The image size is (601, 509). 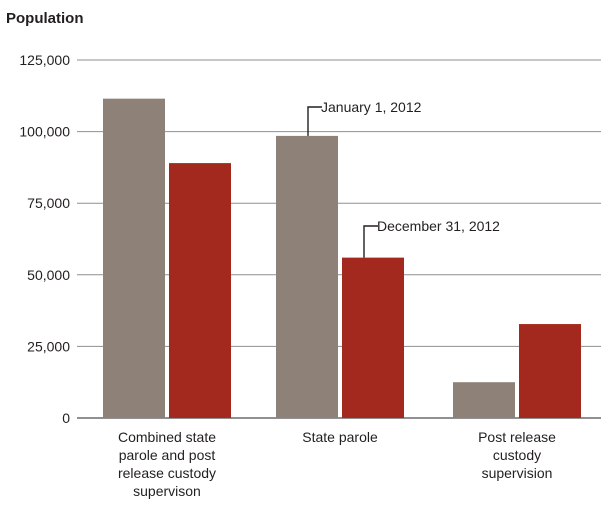 I want to click on y-tick-label: 0, so click(x=66, y=418).